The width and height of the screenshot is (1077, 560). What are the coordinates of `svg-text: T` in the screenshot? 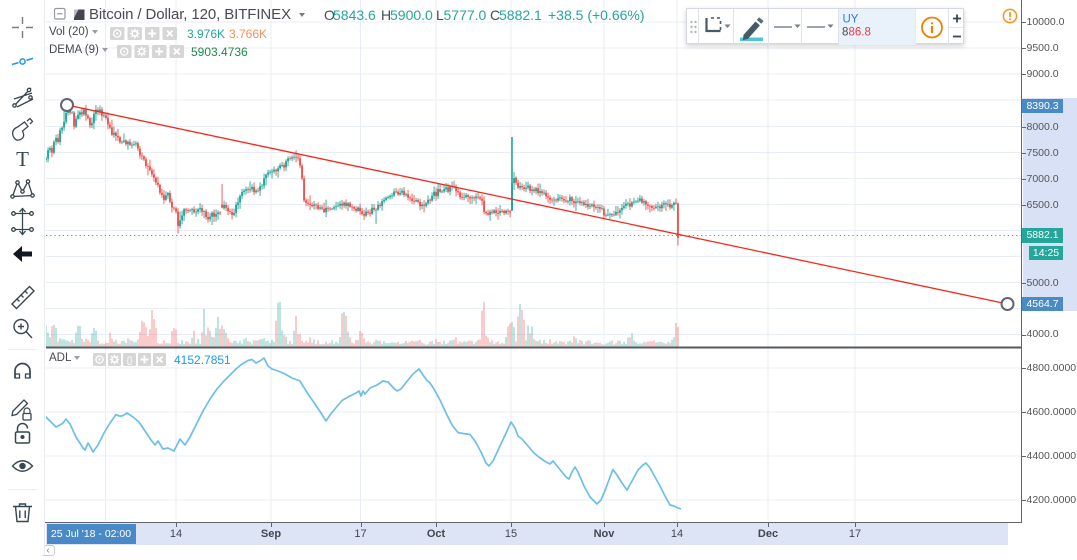 It's located at (22, 159).